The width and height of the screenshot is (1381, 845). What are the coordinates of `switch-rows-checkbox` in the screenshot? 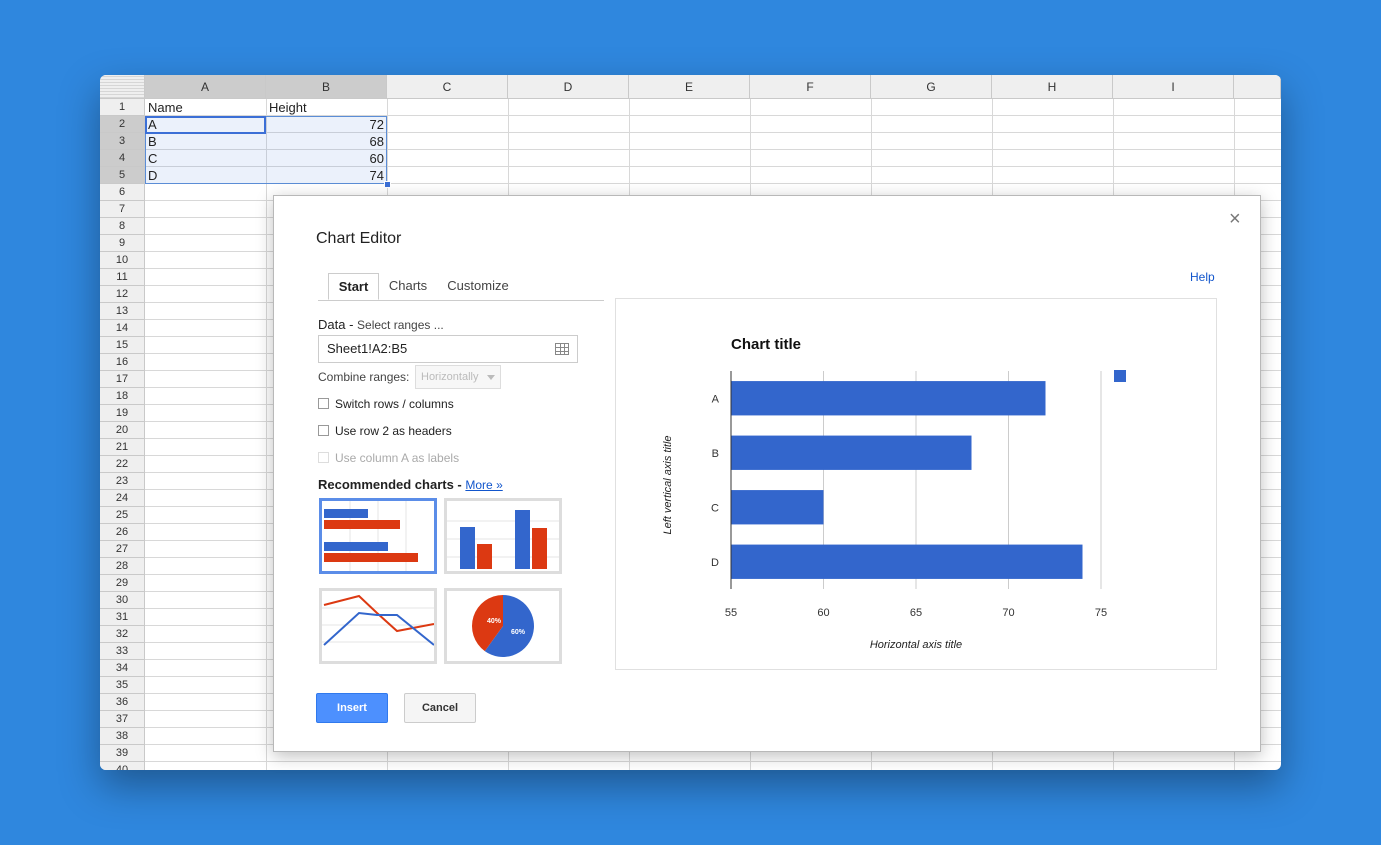 It's located at (323, 403).